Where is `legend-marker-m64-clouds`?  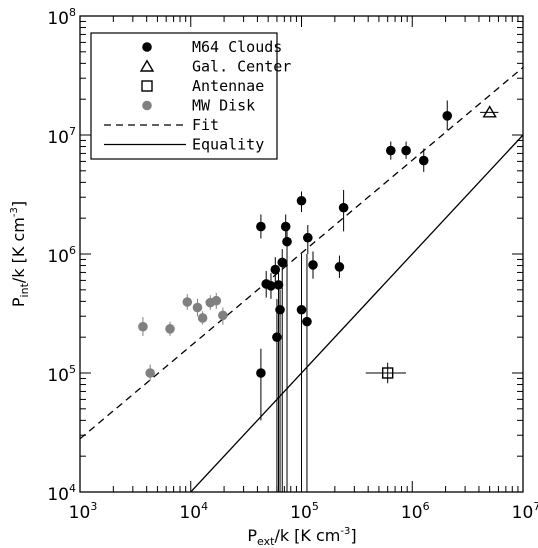
legend-marker-m64-clouds is located at coordinates (147, 47).